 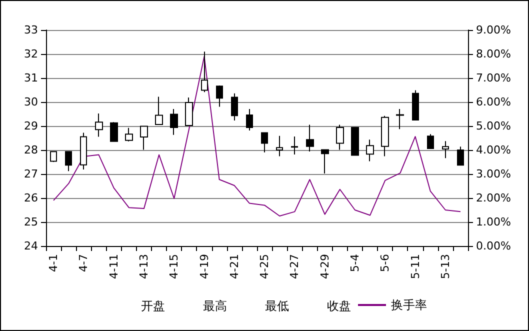 What do you see at coordinates (339, 306) in the screenshot?
I see `text: 收盘` at bounding box center [339, 306].